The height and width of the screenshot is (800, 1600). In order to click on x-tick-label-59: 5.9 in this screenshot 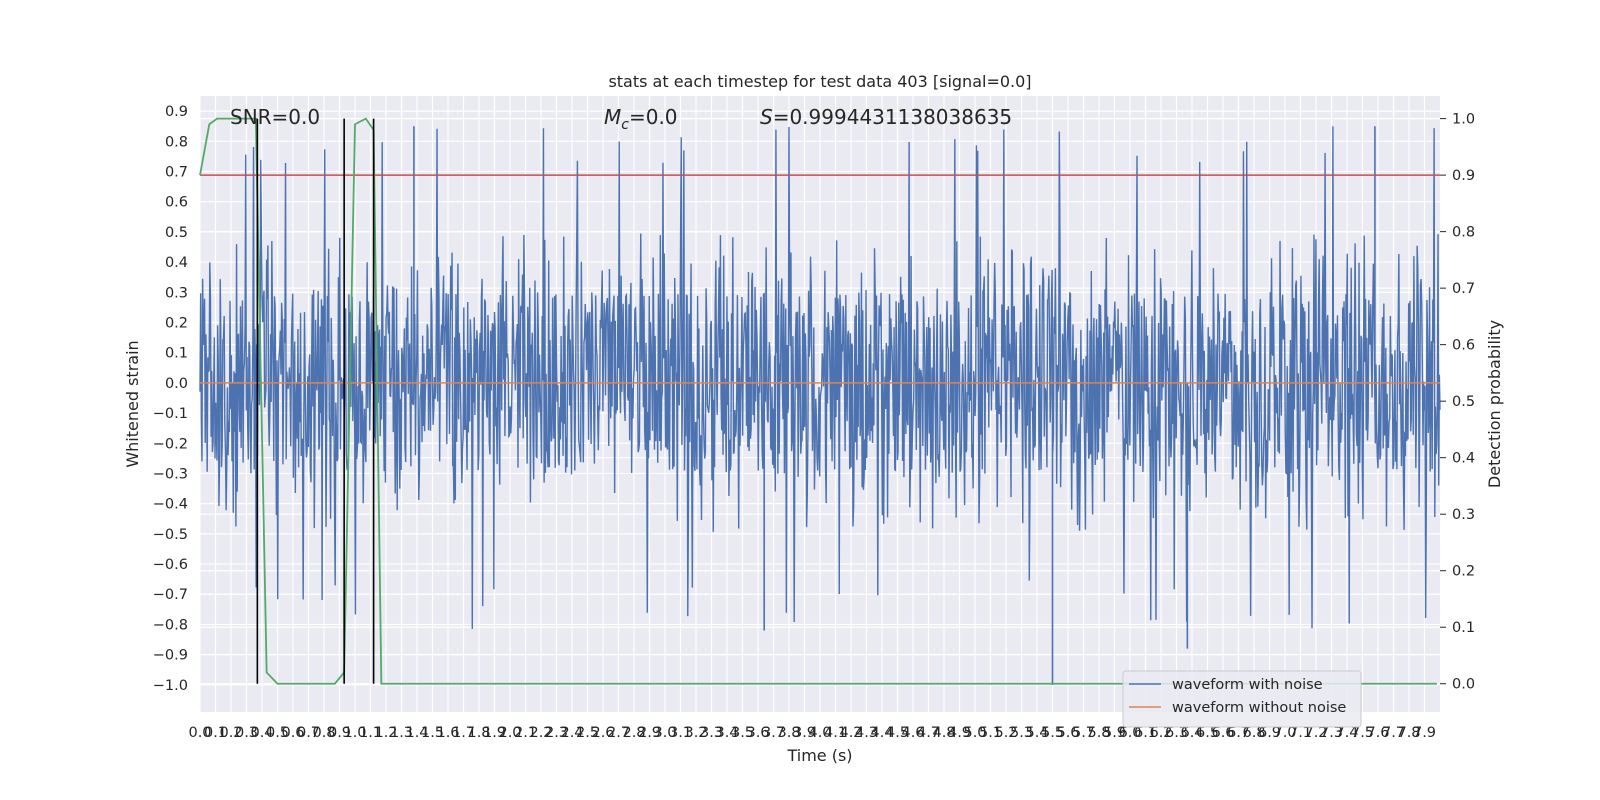, I will do `click(1114, 733)`.